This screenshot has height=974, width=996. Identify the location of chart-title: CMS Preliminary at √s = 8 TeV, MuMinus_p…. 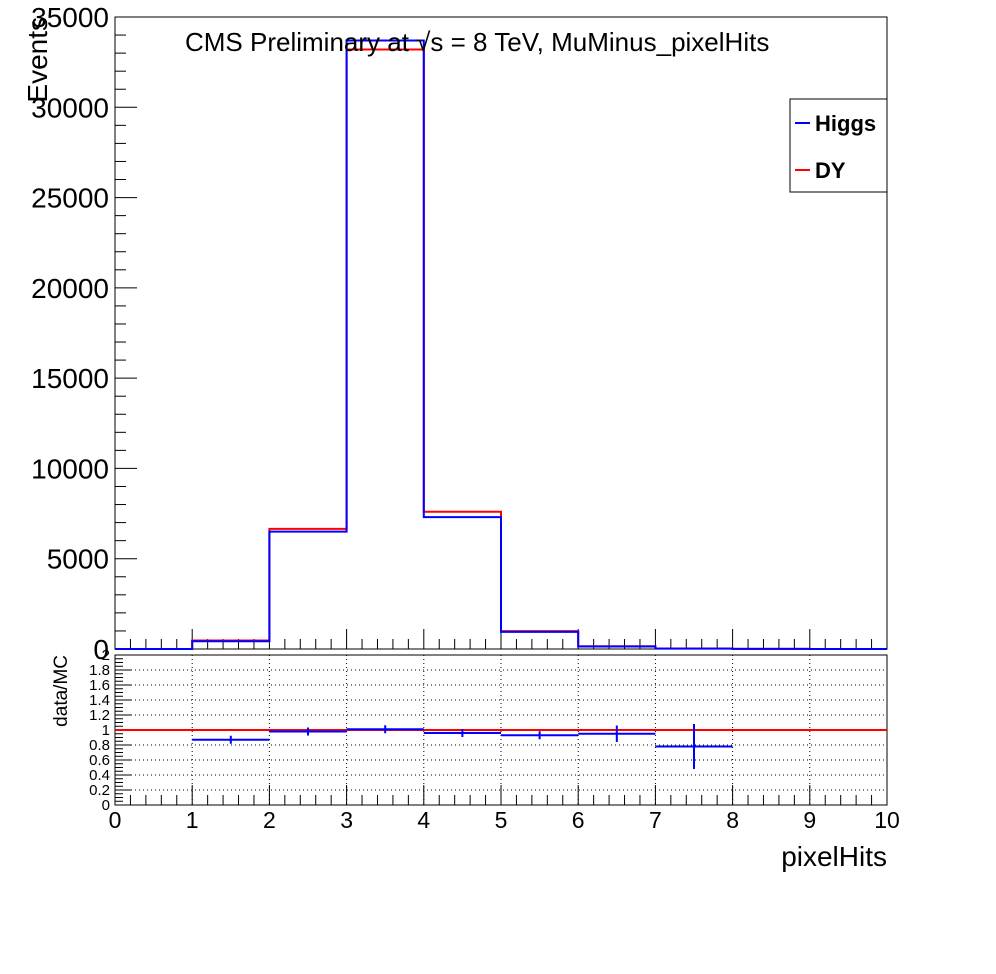
(477, 42).